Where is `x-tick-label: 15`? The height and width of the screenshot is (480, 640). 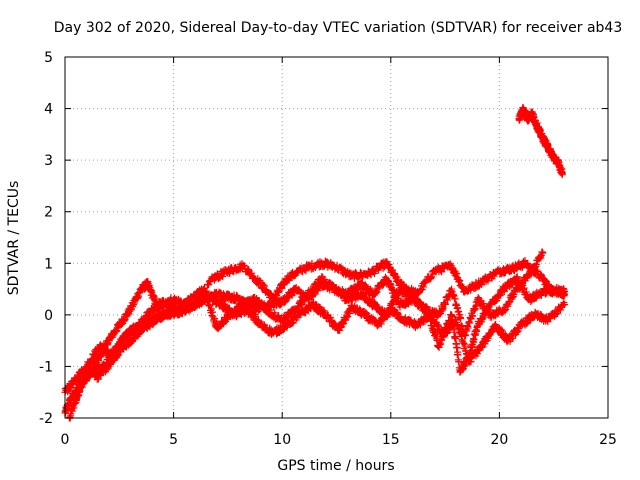 x-tick-label: 15 is located at coordinates (391, 440).